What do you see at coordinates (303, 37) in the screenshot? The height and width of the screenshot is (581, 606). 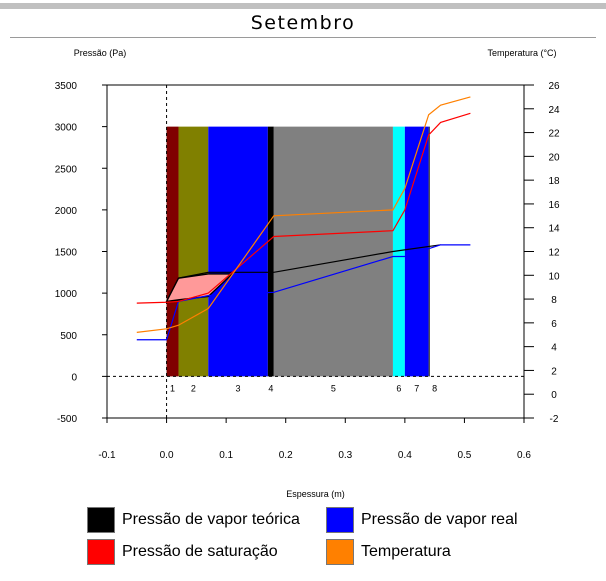 I see `title-divider` at bounding box center [303, 37].